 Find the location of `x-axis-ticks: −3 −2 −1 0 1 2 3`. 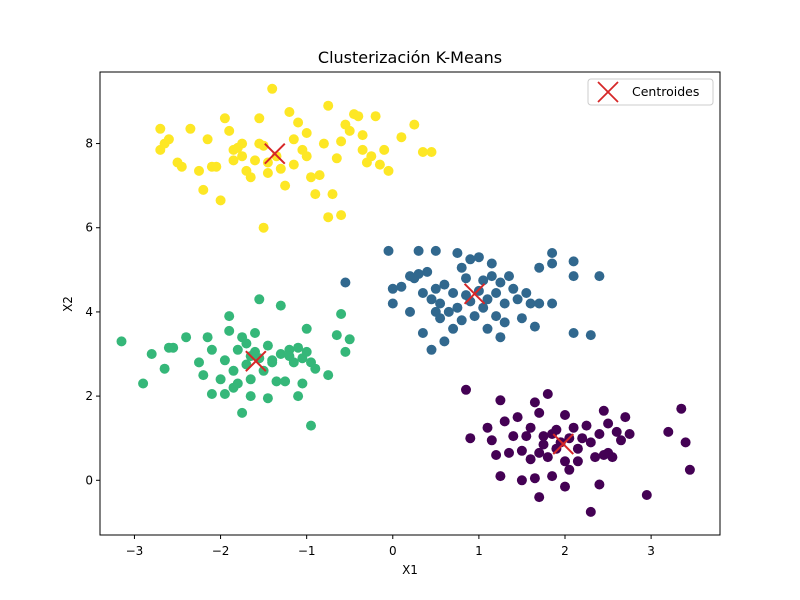

x-axis-ticks: −3 −2 −1 0 1 2 3 is located at coordinates (390, 546).